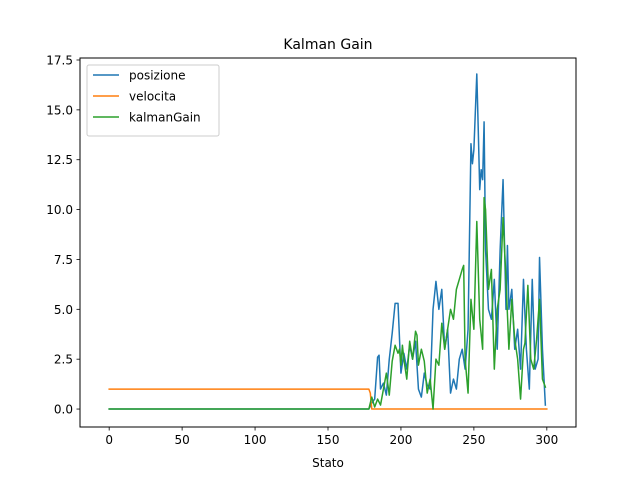 The height and width of the screenshot is (480, 640). Describe the element at coordinates (59, 160) in the screenshot. I see `y-tick-label: 12.5` at that location.